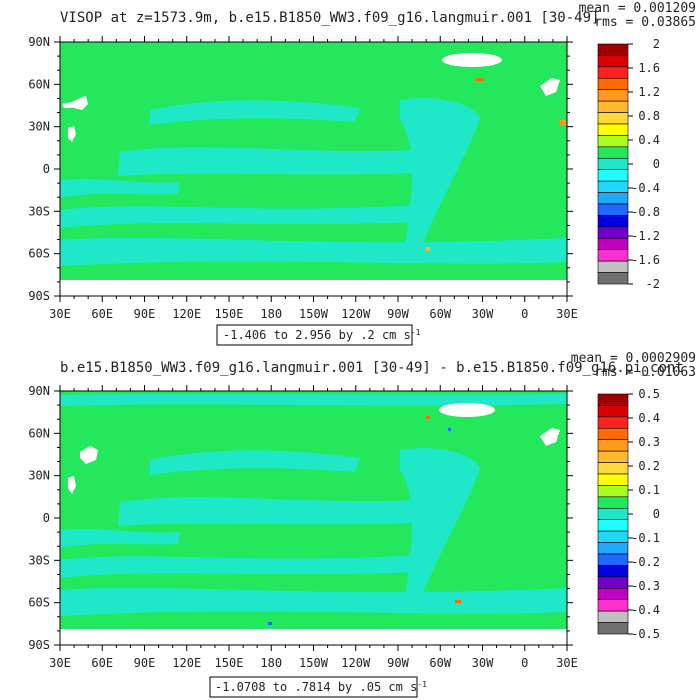 This screenshot has height=700, width=700. What do you see at coordinates (356, 314) in the screenshot?
I see `top-lon-label: 120W` at bounding box center [356, 314].